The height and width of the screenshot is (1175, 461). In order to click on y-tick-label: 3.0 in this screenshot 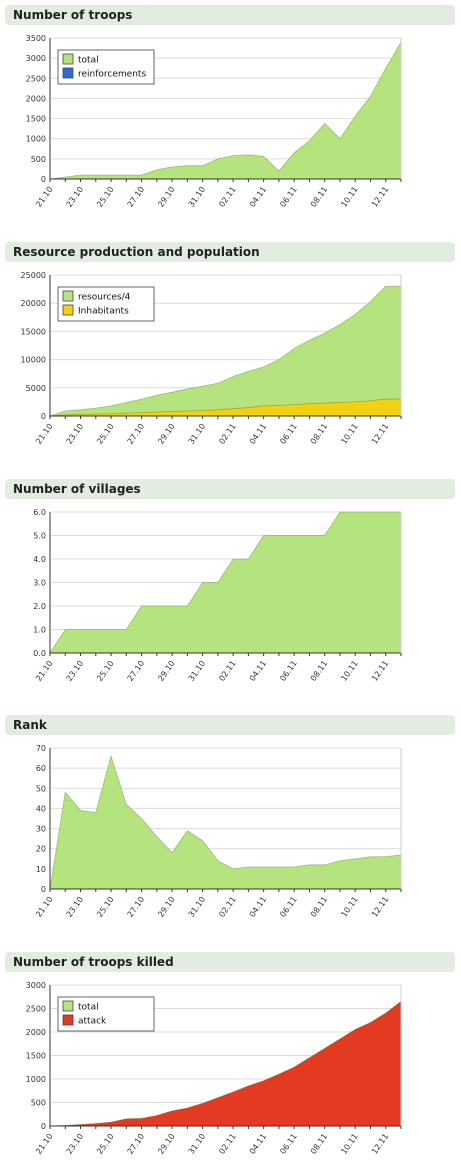, I will do `click(39, 583)`.